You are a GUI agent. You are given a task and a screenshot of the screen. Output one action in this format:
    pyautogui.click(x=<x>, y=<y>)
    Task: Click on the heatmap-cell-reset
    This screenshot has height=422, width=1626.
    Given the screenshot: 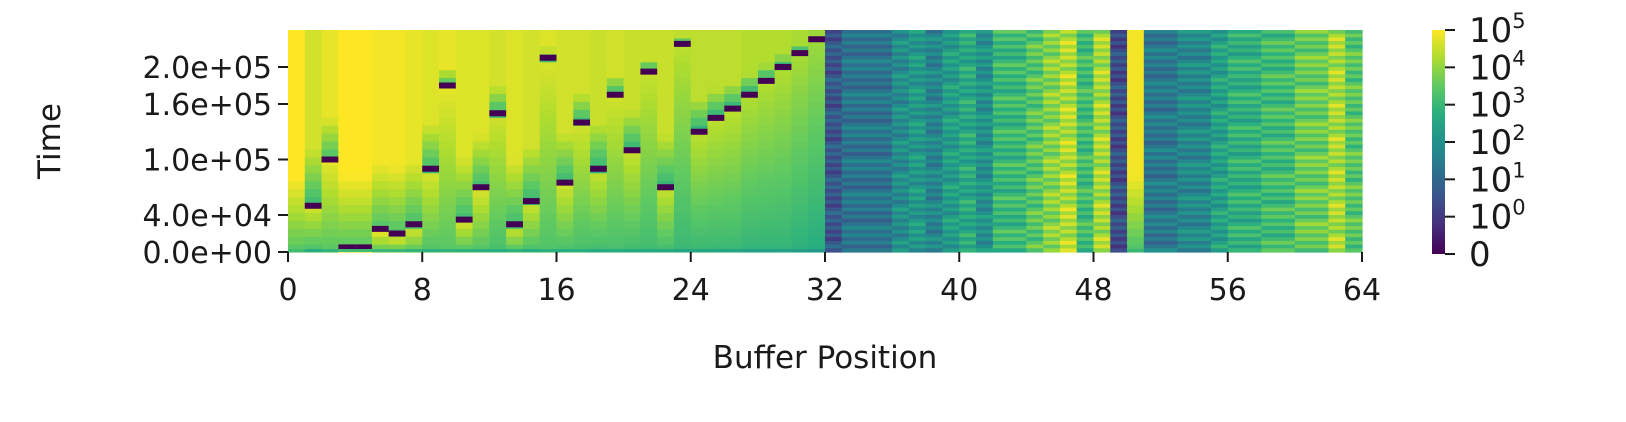 What is the action you would take?
    pyautogui.click(x=699, y=132)
    